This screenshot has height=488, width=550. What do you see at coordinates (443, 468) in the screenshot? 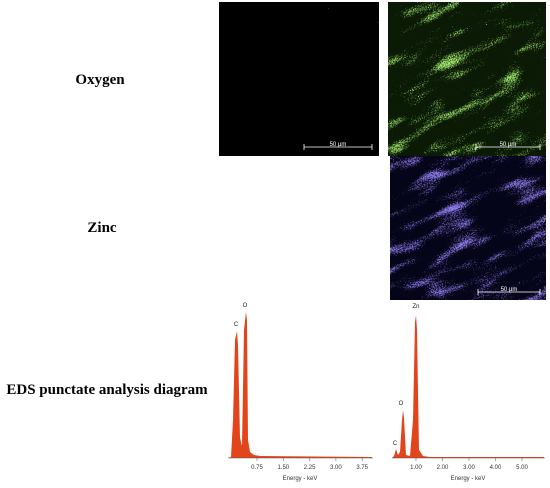
I see `tick-label: 2.00` at bounding box center [443, 468].